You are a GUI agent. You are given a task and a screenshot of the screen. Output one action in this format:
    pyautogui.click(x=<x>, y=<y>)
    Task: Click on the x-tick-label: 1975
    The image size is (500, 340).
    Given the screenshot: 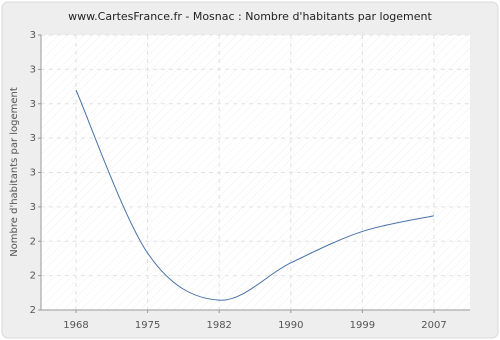 What is the action you would take?
    pyautogui.click(x=147, y=325)
    